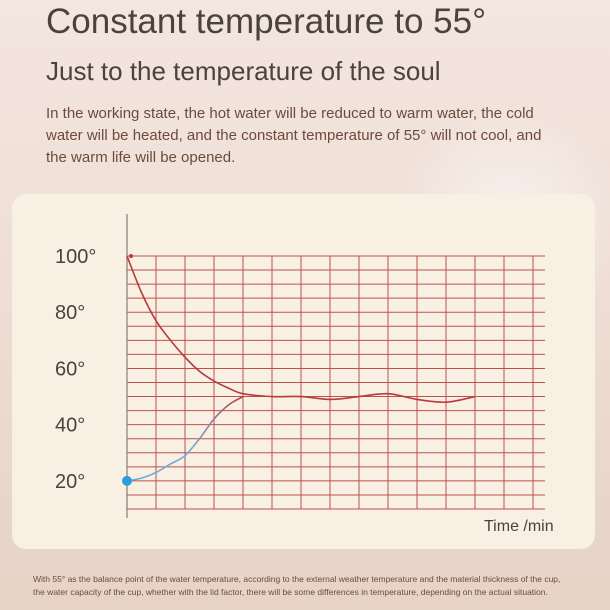 Image resolution: width=610 pixels, height=610 pixels. What do you see at coordinates (185, 438) in the screenshot?
I see `cold-water-curve` at bounding box center [185, 438].